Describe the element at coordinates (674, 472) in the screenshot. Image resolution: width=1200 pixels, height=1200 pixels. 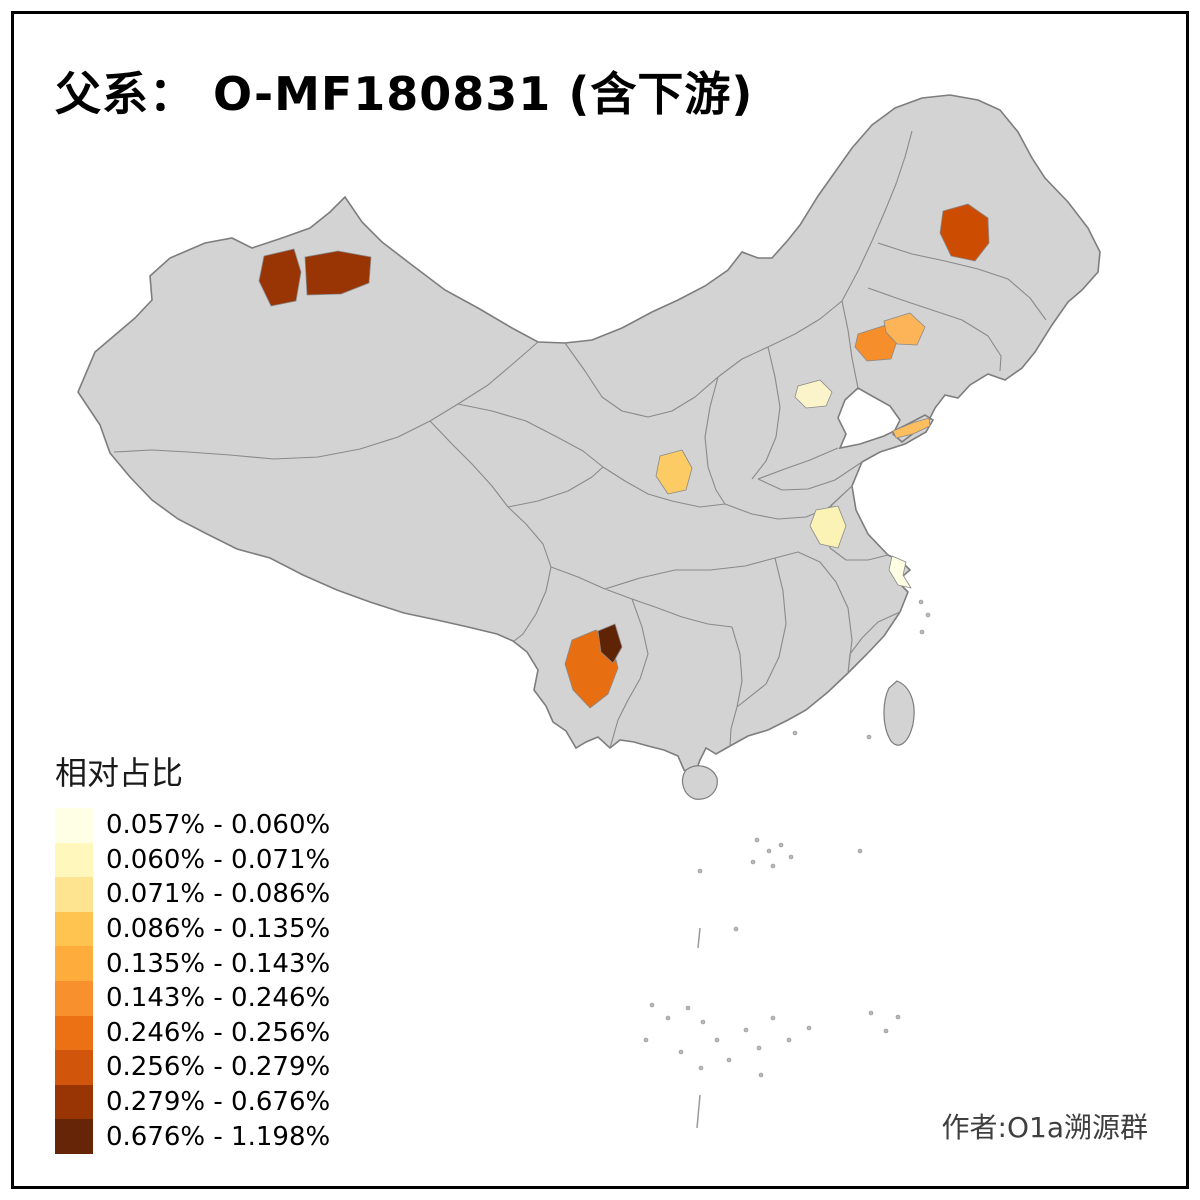
I see `region-shaanxi-central` at that location.